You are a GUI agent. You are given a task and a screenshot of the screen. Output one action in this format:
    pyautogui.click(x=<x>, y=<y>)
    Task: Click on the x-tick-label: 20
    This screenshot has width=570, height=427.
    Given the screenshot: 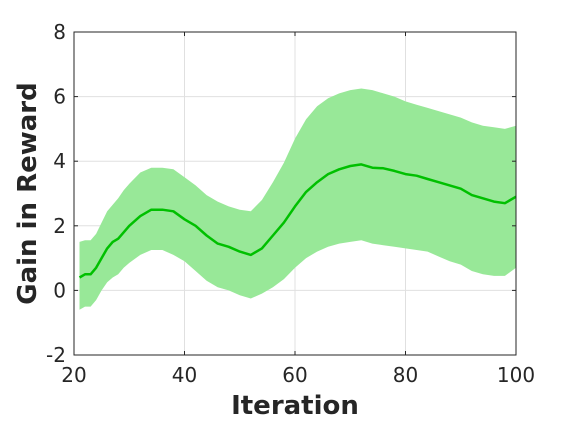 What is the action you would take?
    pyautogui.click(x=73, y=375)
    